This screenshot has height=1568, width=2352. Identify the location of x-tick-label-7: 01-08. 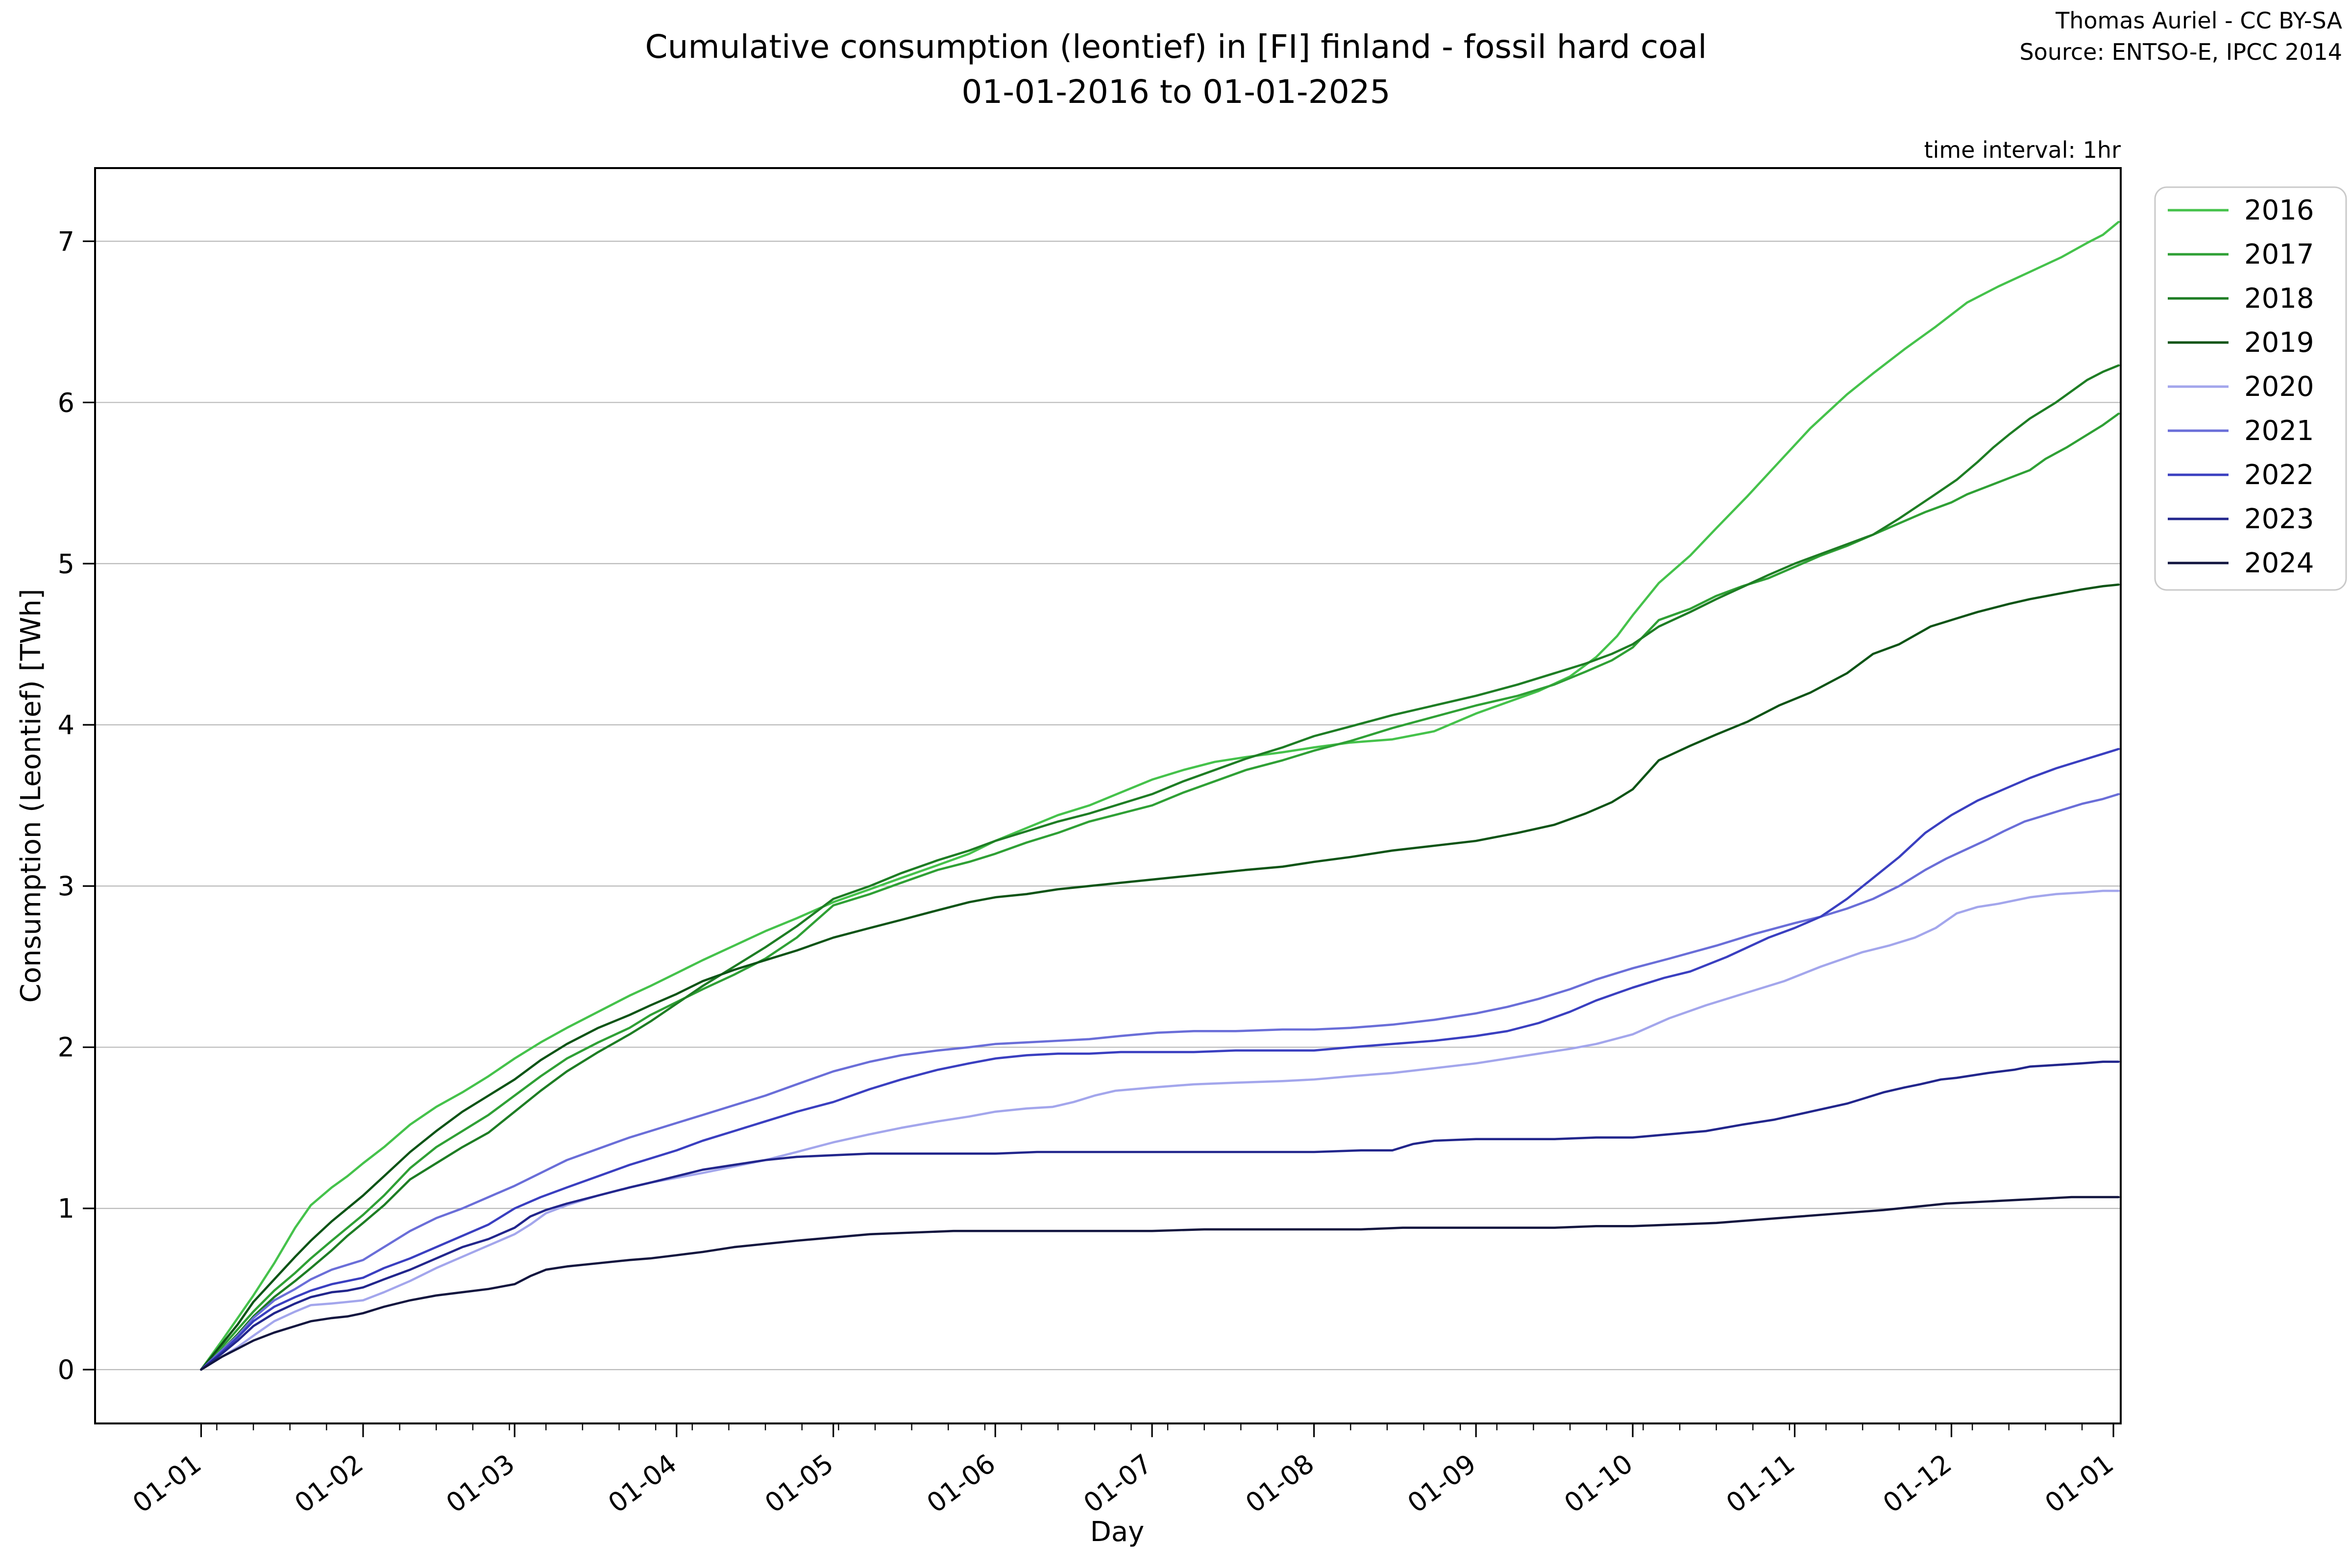
(1280, 1483).